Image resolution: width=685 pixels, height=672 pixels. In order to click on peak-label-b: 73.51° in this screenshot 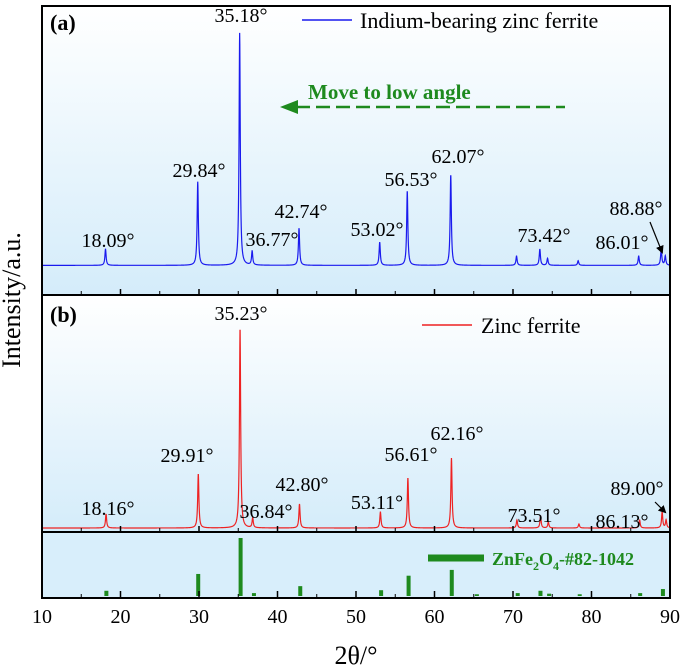, I will do `click(534, 516)`.